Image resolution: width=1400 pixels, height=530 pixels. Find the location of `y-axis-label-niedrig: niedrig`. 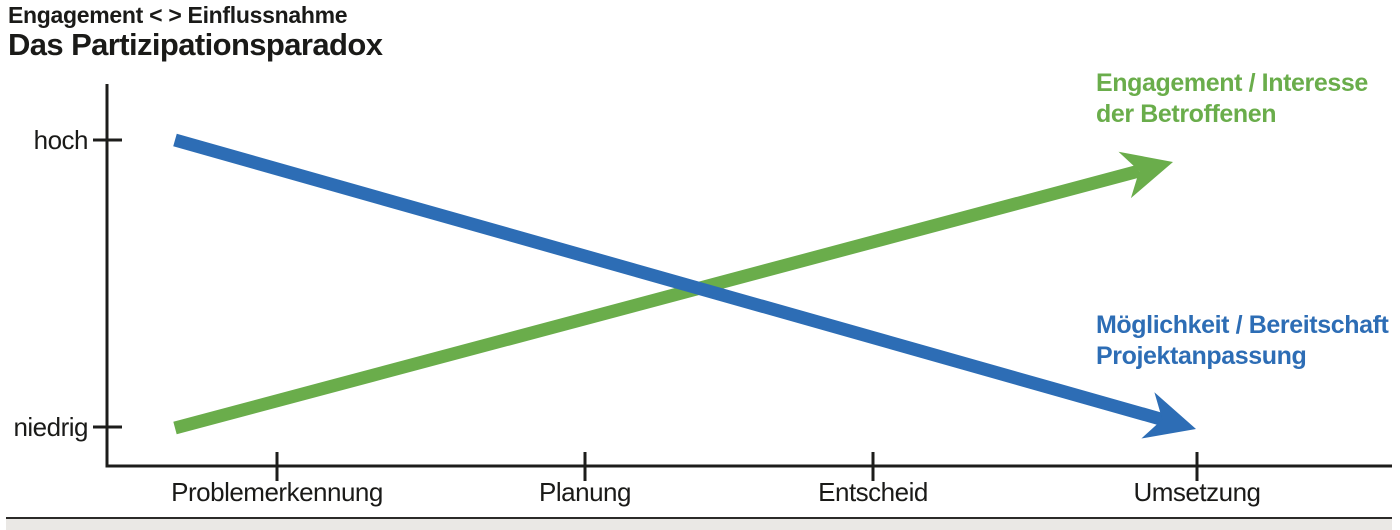

y-axis-label-niedrig: niedrig is located at coordinates (50, 427).